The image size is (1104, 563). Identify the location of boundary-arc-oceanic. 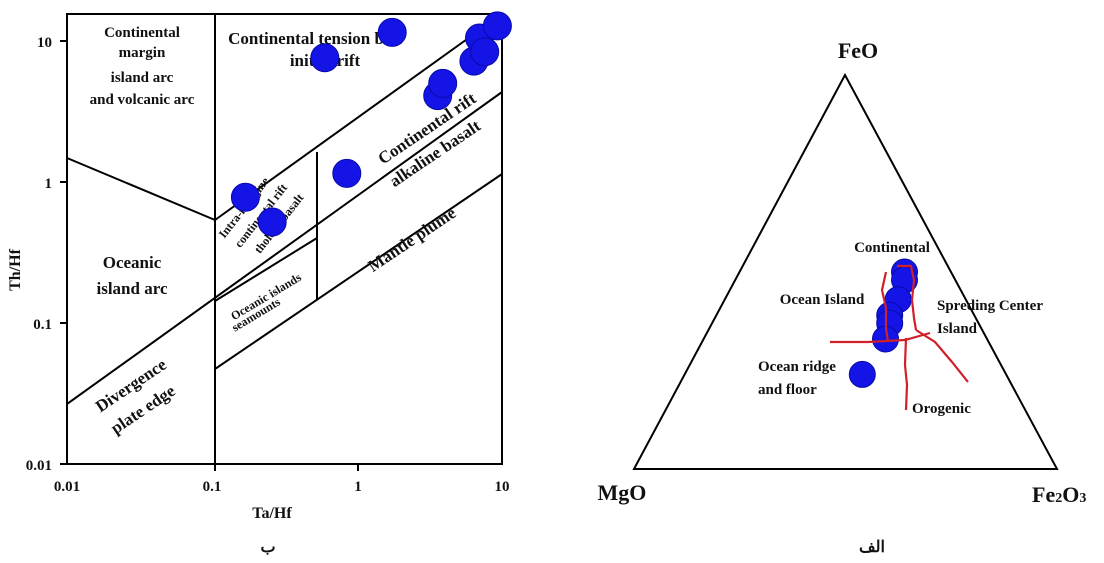
(141, 189).